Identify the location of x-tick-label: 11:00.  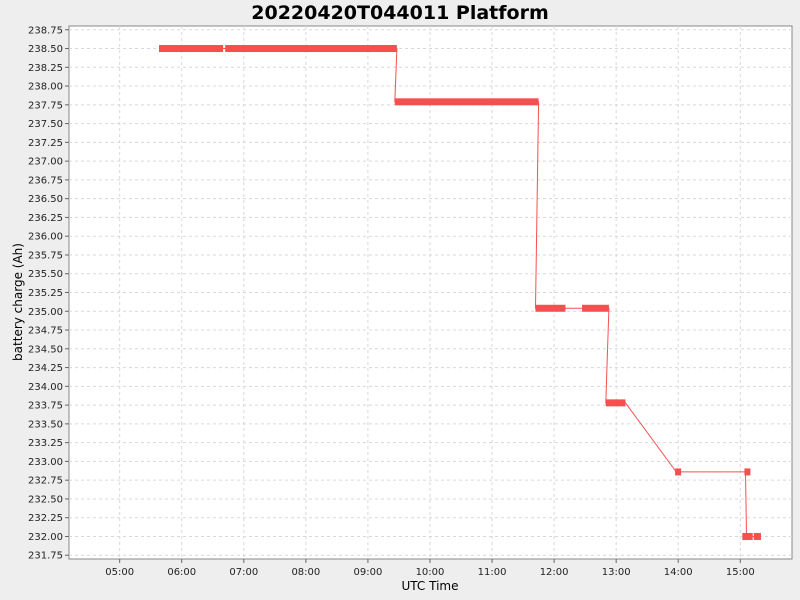
(492, 572).